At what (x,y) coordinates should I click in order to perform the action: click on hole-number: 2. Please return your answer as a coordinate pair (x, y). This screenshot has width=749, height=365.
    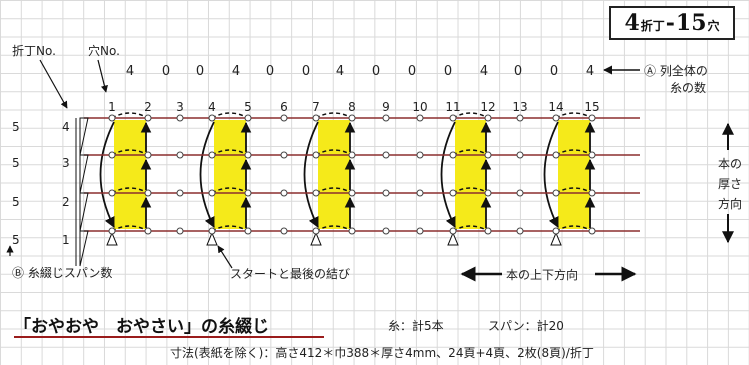
    Looking at the image, I should click on (148, 107).